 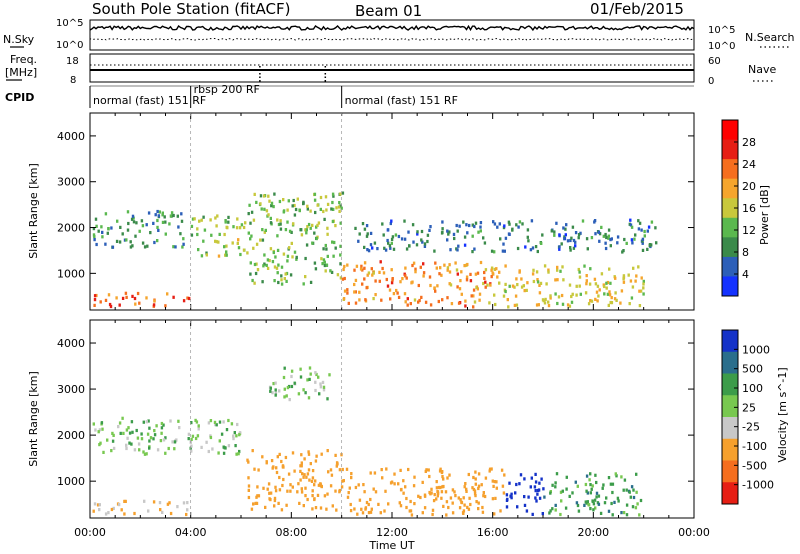 I want to click on time-axis-ticks: 00:00 04:00 08:00 12:00 16:00 20:00 00:00, so click(x=392, y=532).